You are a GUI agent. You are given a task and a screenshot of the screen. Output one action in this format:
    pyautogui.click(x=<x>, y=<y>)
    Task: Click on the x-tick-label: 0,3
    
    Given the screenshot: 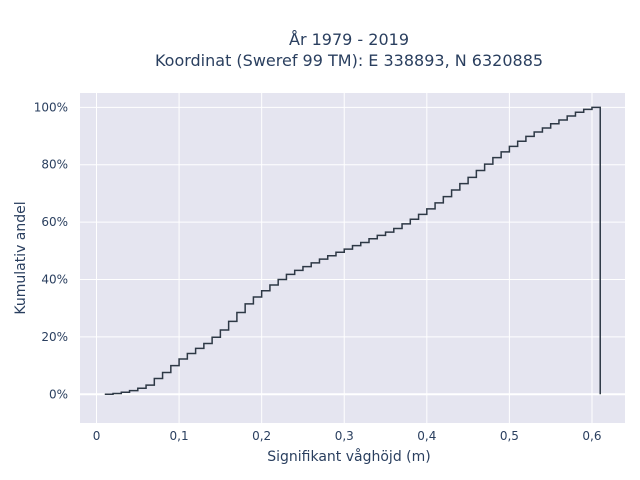 What is the action you would take?
    pyautogui.click(x=344, y=436)
    